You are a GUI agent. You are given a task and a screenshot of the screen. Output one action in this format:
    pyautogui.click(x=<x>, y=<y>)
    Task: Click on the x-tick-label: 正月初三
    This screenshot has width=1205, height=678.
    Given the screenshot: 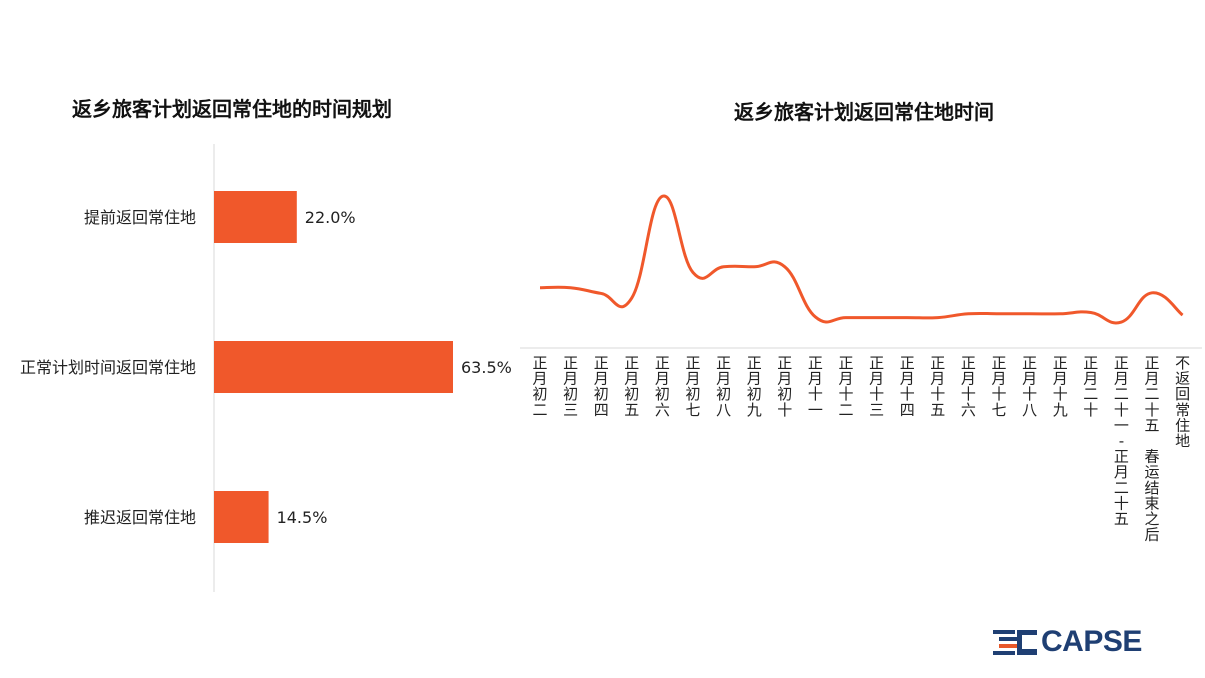 What is the action you would take?
    pyautogui.click(x=570, y=386)
    